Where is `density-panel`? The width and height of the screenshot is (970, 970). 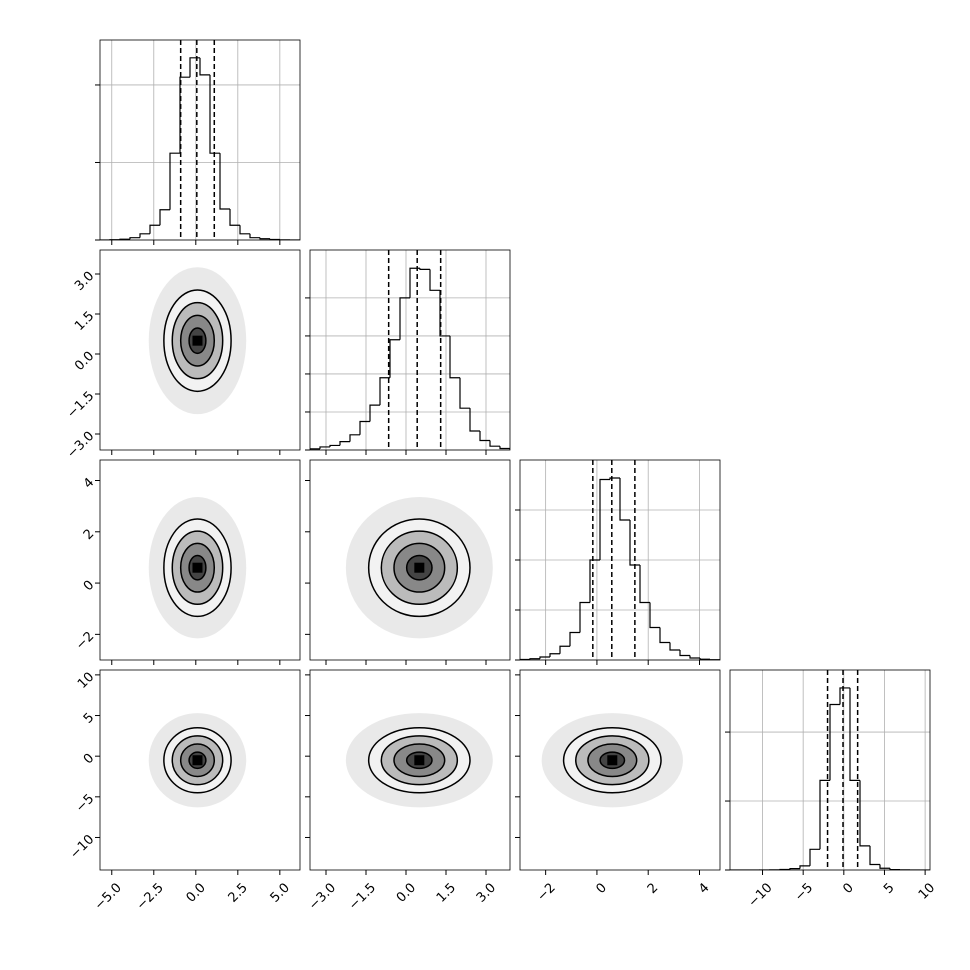
density-panel is located at coordinates (408, 562).